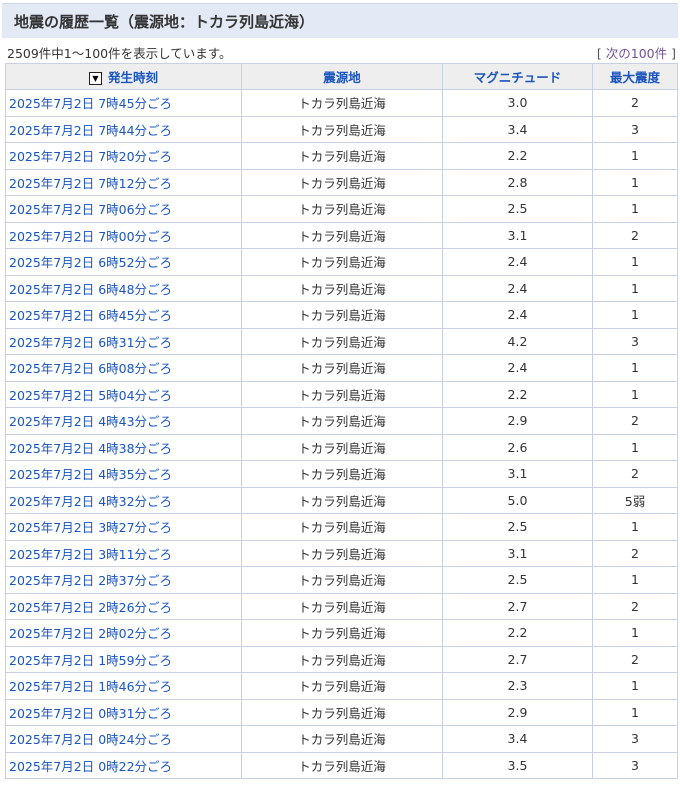  I want to click on next-page-link: 次の100件, so click(636, 53).